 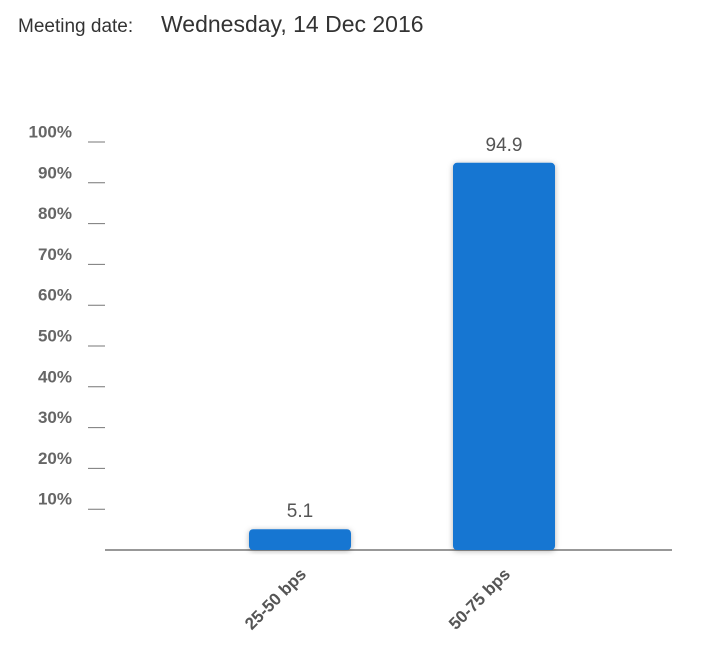 What do you see at coordinates (504, 145) in the screenshot?
I see `value-label: 94.9` at bounding box center [504, 145].